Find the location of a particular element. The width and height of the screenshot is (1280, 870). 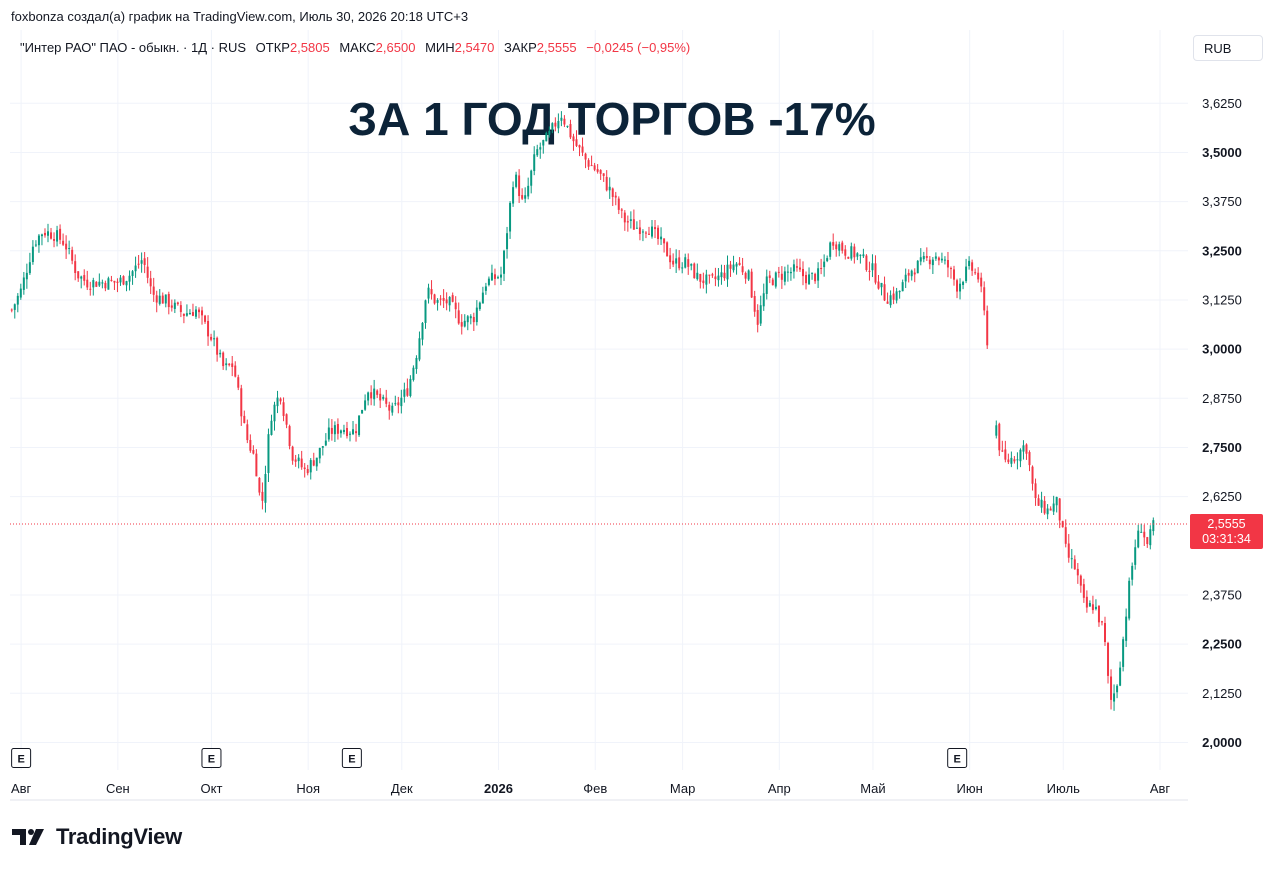

currency-button: RUB is located at coordinates (1228, 48).